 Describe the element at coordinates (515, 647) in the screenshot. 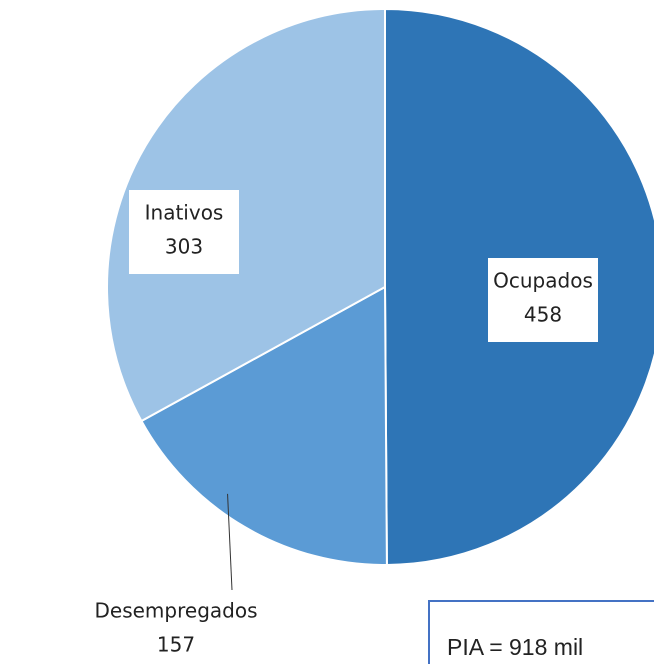

I see `annotation: PIA = 918 mil` at that location.